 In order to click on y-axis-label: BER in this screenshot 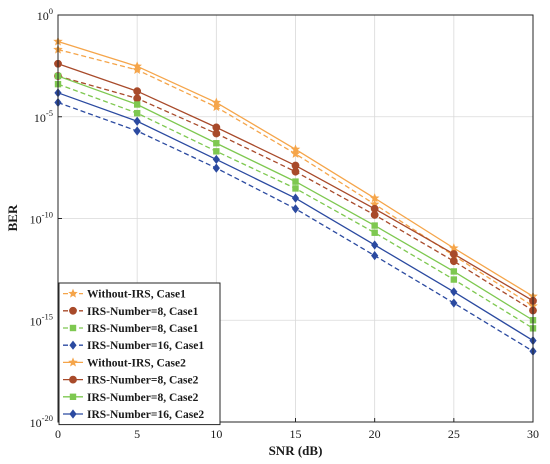, I will do `click(12, 217)`.